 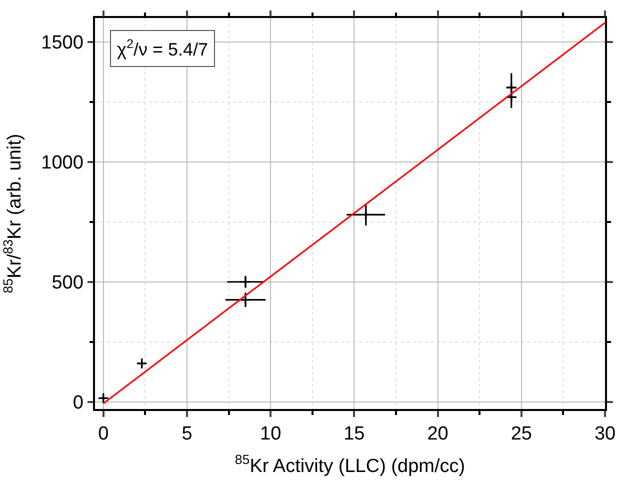 What do you see at coordinates (605, 434) in the screenshot?
I see `x-tick-label: 30` at bounding box center [605, 434].